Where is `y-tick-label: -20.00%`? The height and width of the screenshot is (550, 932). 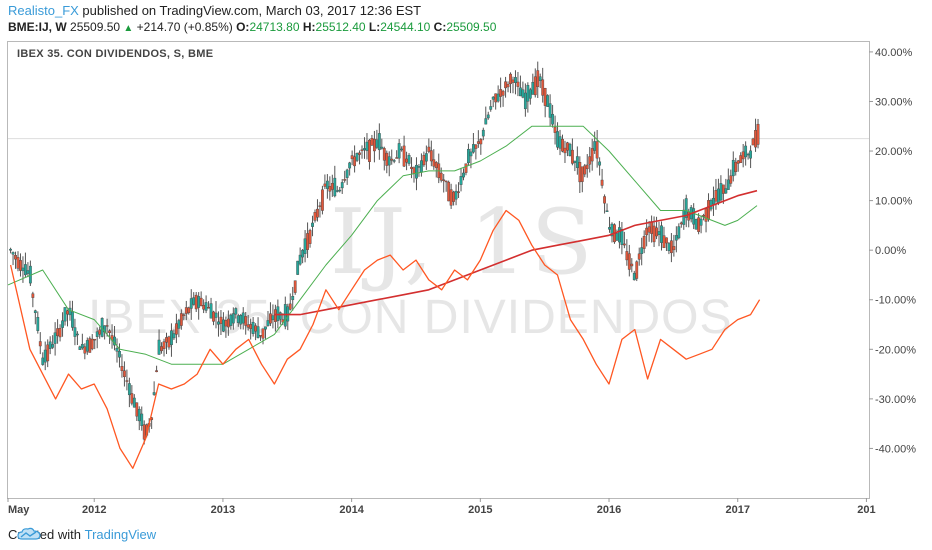 y-tick-label: -20.00% is located at coordinates (895, 350).